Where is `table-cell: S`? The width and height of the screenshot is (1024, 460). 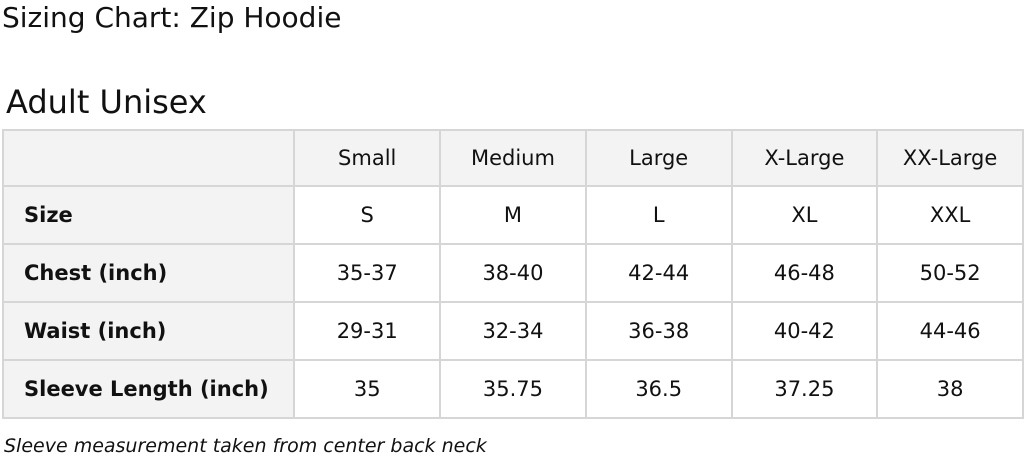
table-cell: S is located at coordinates (367, 215).